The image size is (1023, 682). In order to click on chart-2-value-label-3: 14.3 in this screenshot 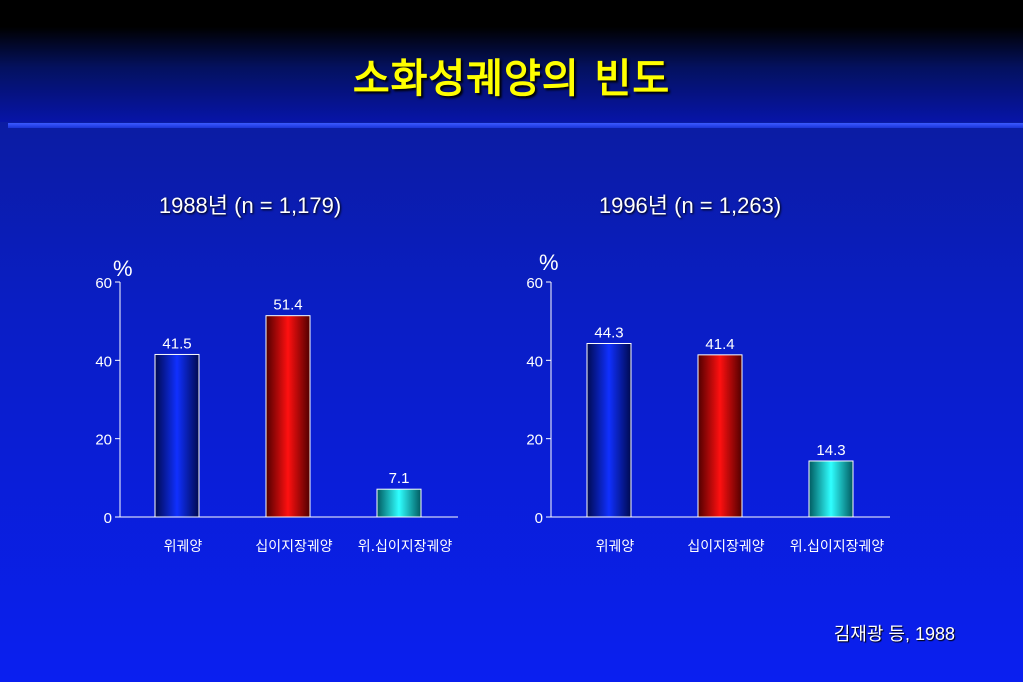, I will do `click(830, 450)`.